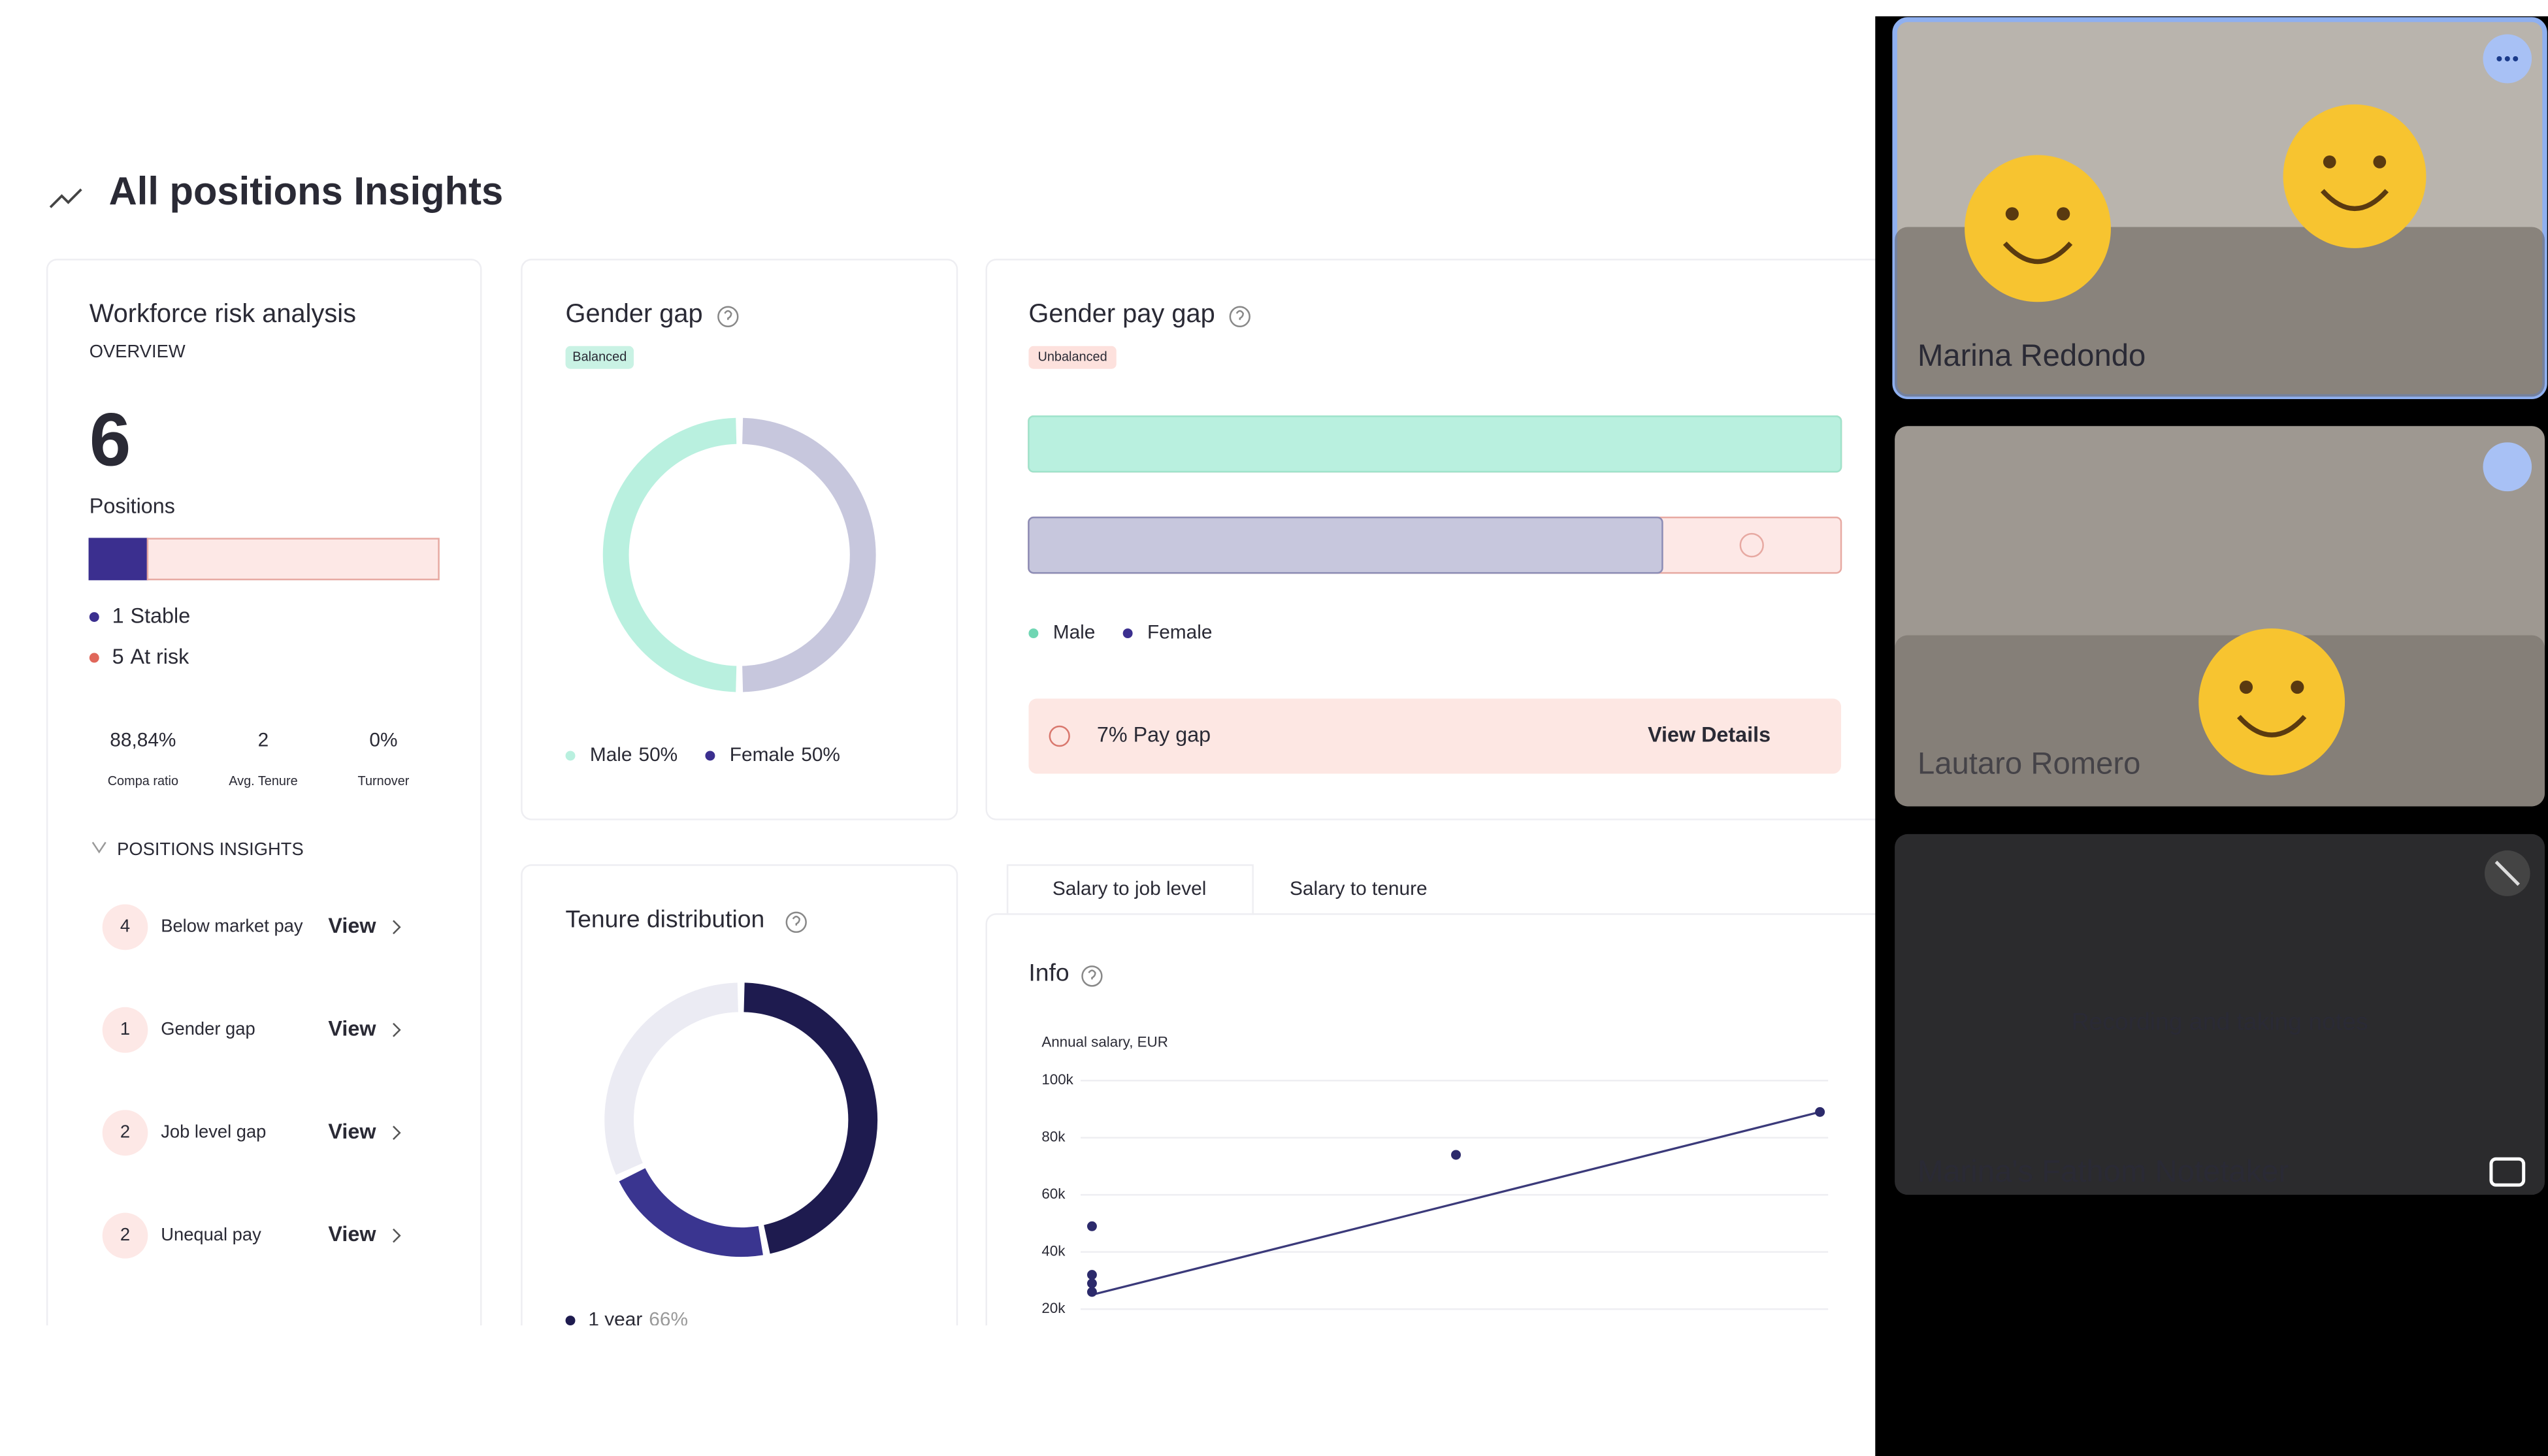  Describe the element at coordinates (665, 918) in the screenshot. I see `card-title: Tenure distribution` at that location.